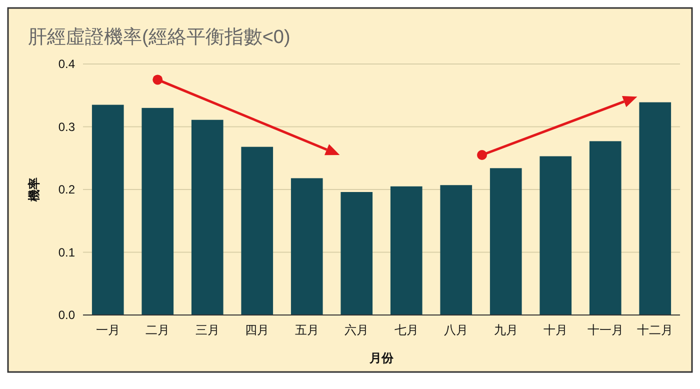  Describe the element at coordinates (207, 330) in the screenshot. I see `x-tick-label: 三月` at that location.